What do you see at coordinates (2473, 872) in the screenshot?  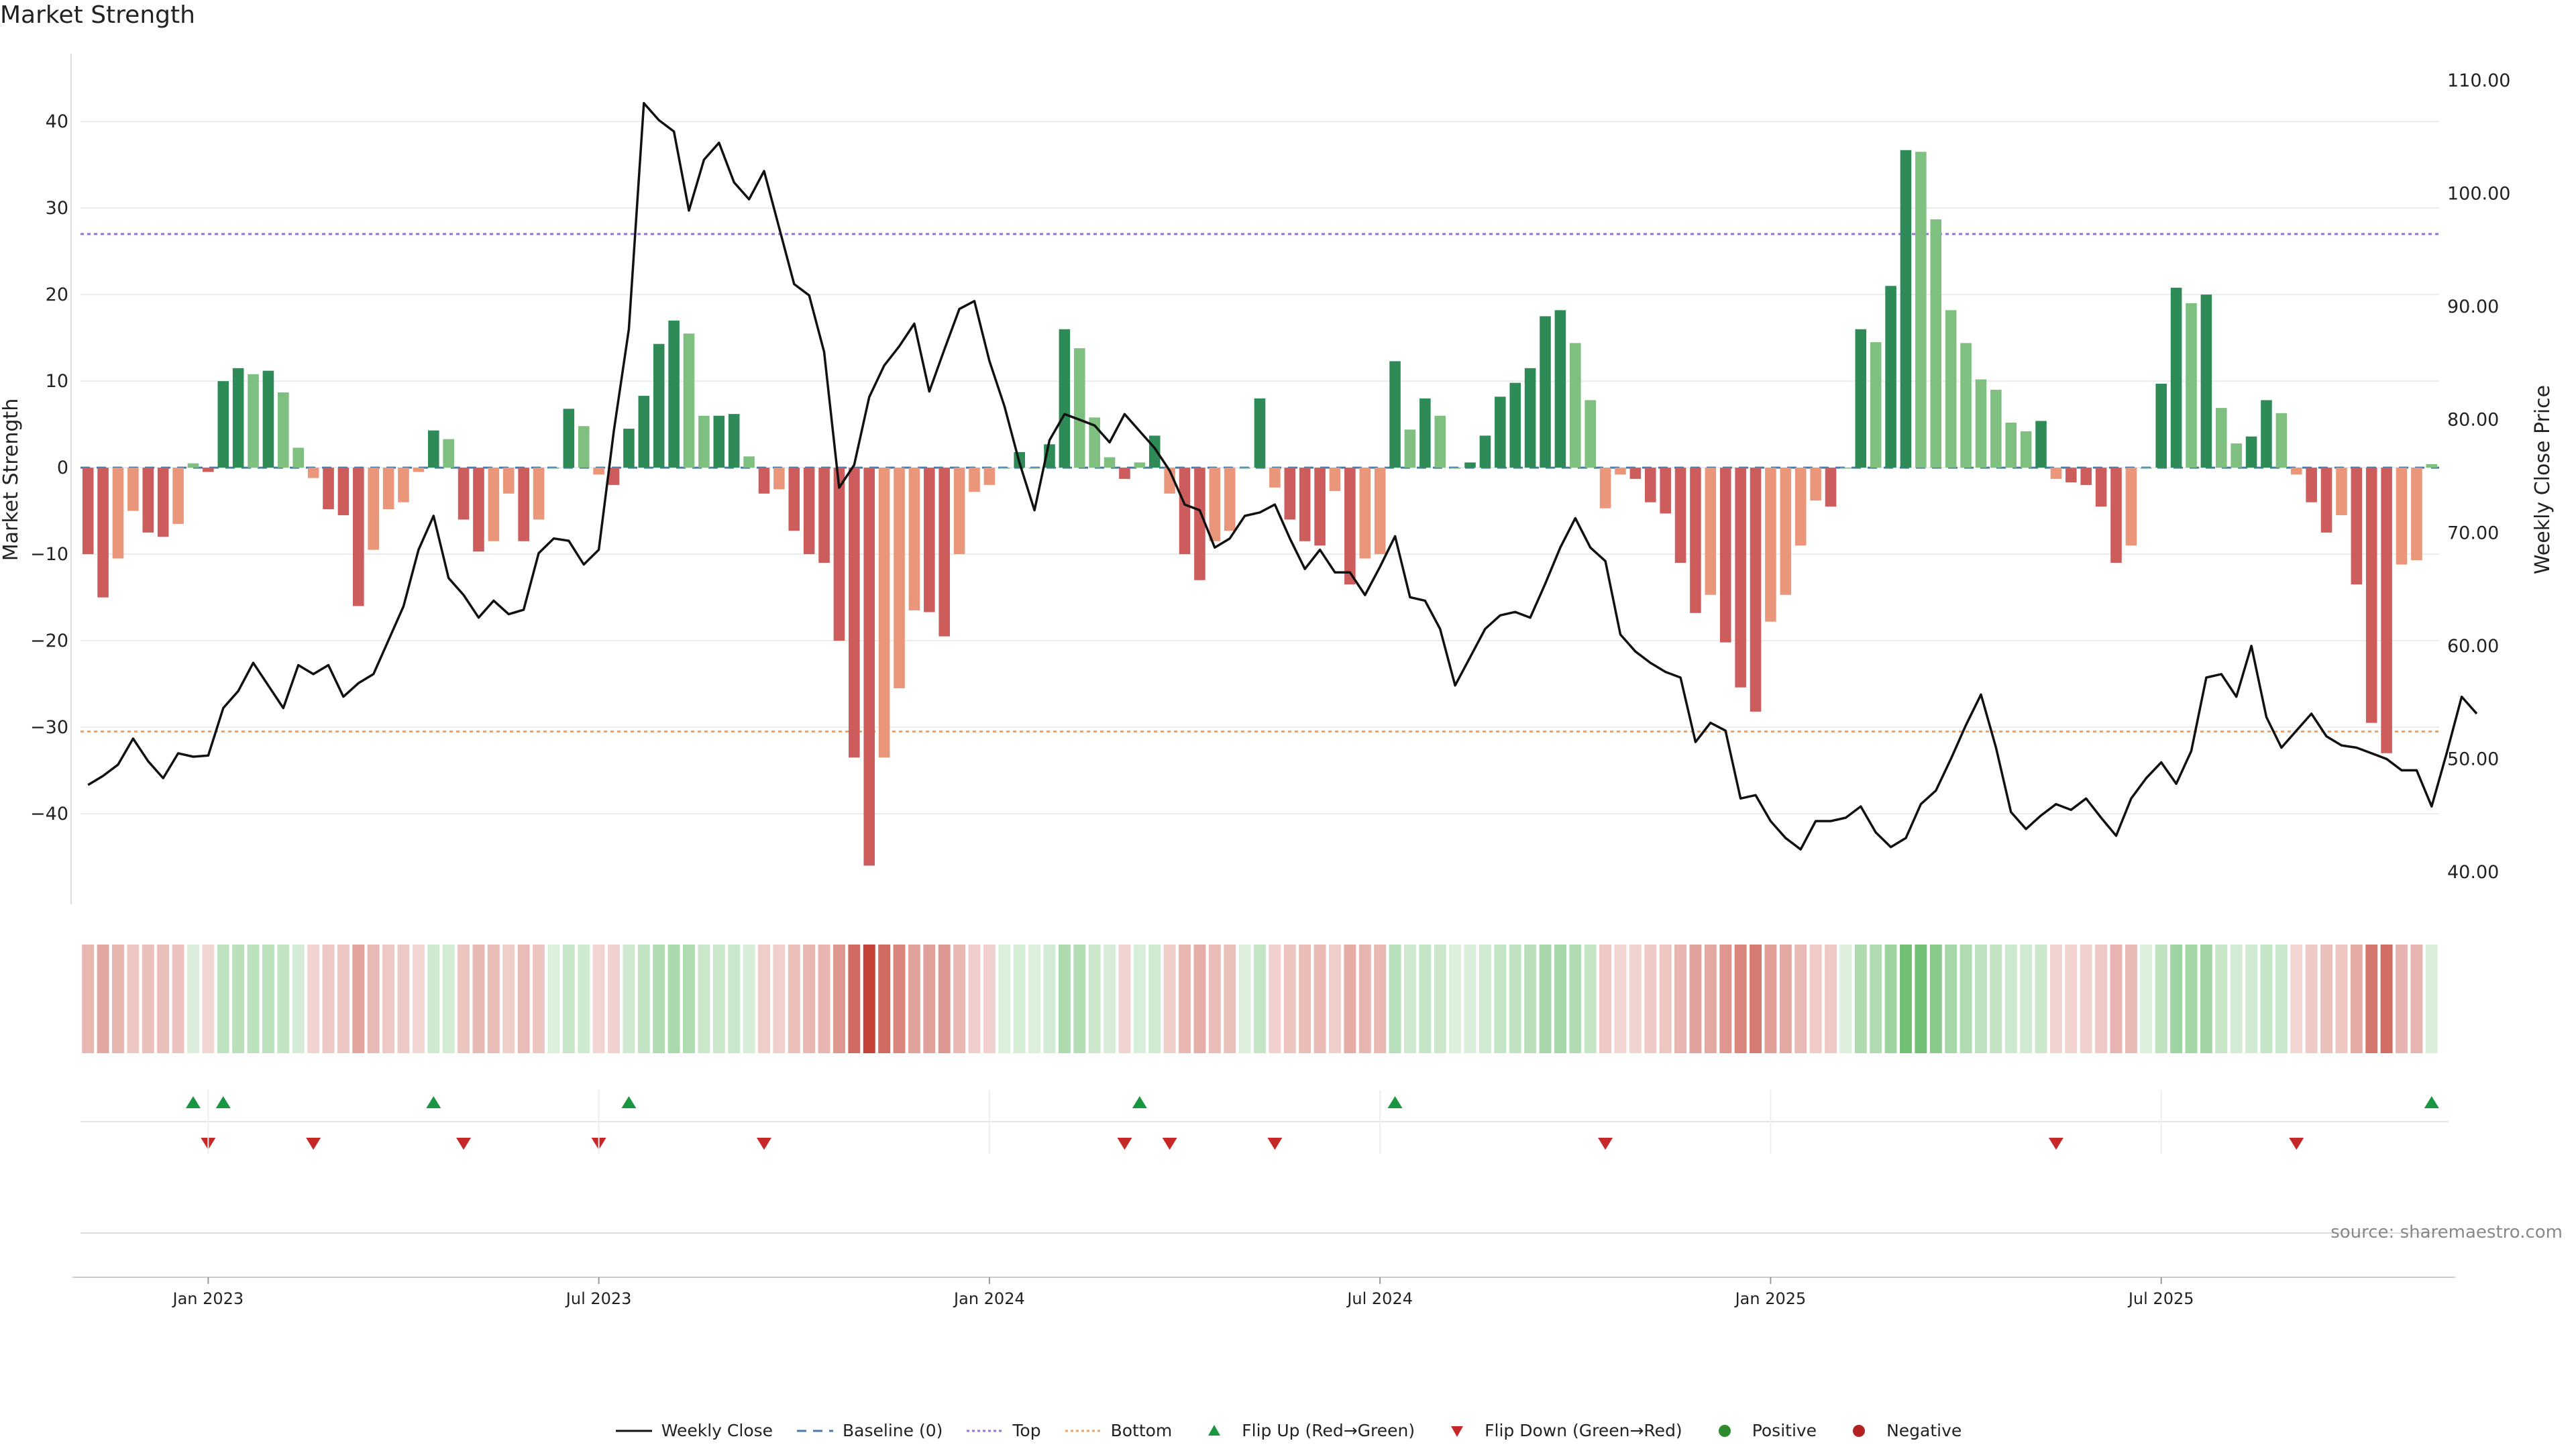 I see `y2-tick-label: 40.00` at bounding box center [2473, 872].